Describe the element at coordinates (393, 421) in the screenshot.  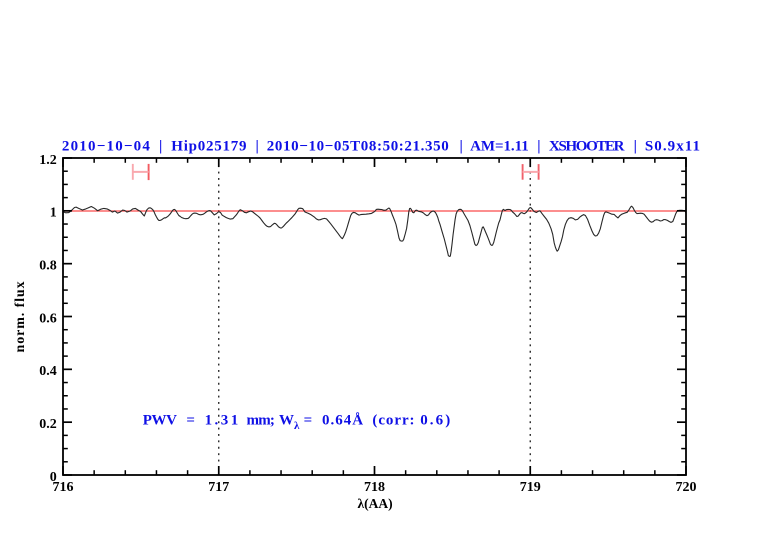
I see `svg-text: (corr:` at that location.